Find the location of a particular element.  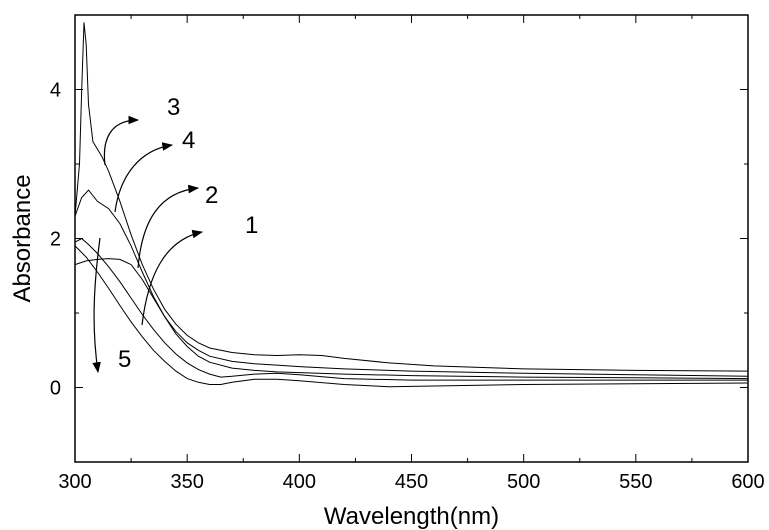

series-label-4: 4 is located at coordinates (188, 140).